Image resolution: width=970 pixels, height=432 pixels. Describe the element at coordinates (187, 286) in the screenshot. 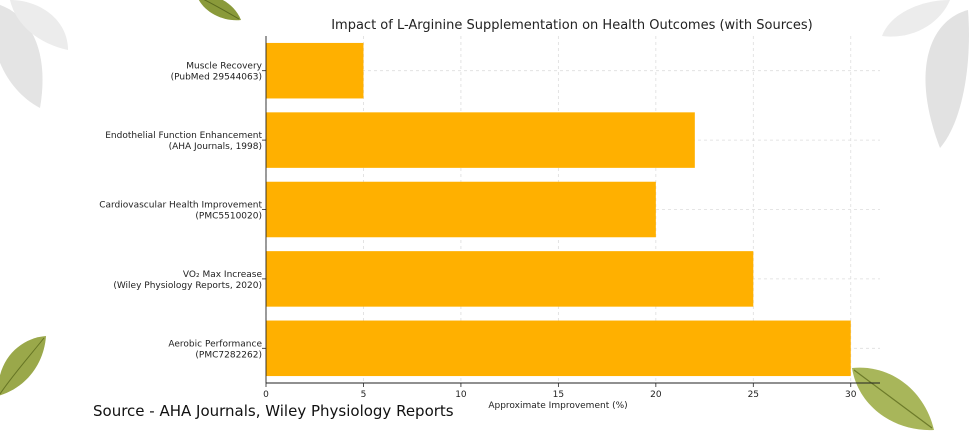

I see `y-tick-source: (Wiley Physiology Reports, 2020)` at that location.